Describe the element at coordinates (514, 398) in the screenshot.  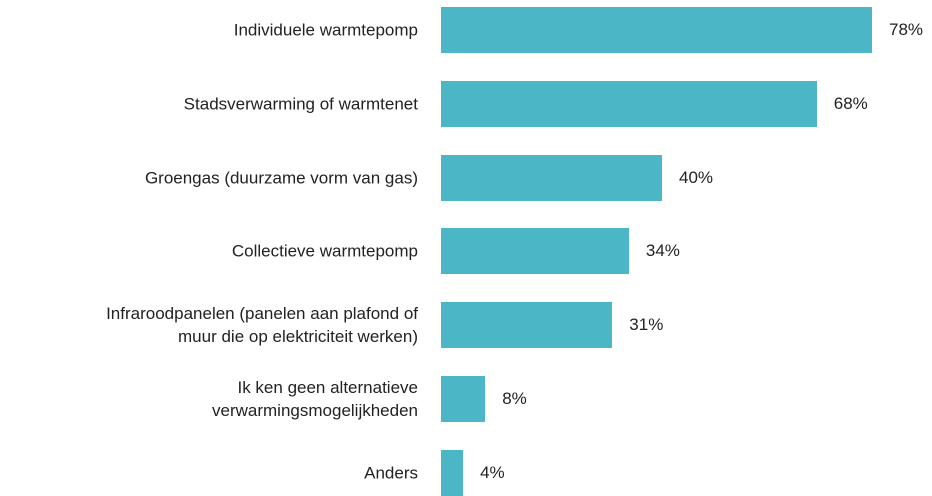
I see `value-label: 8%` at that location.